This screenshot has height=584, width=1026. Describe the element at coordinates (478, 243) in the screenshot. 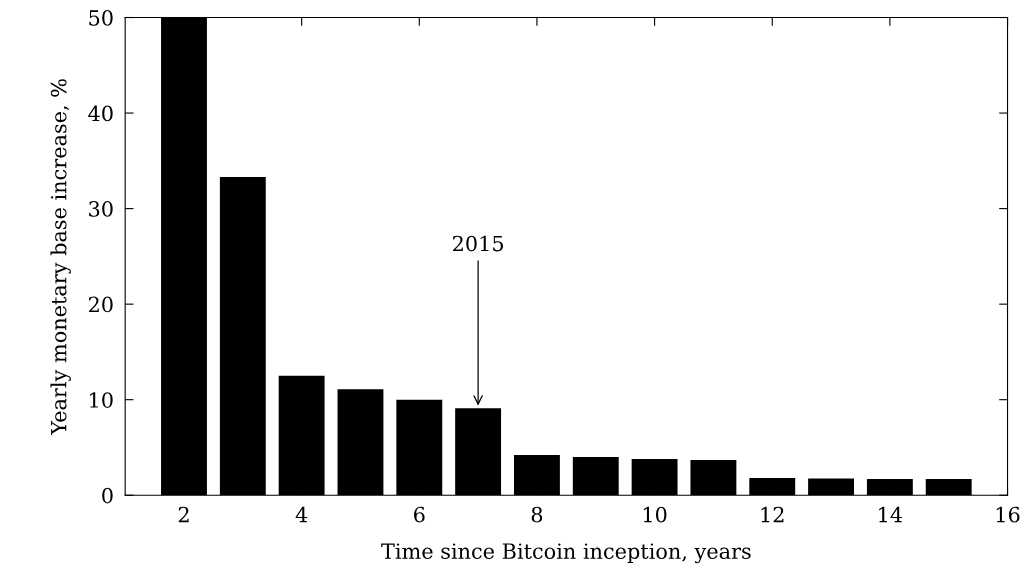

I see `annotation: 2015` at that location.